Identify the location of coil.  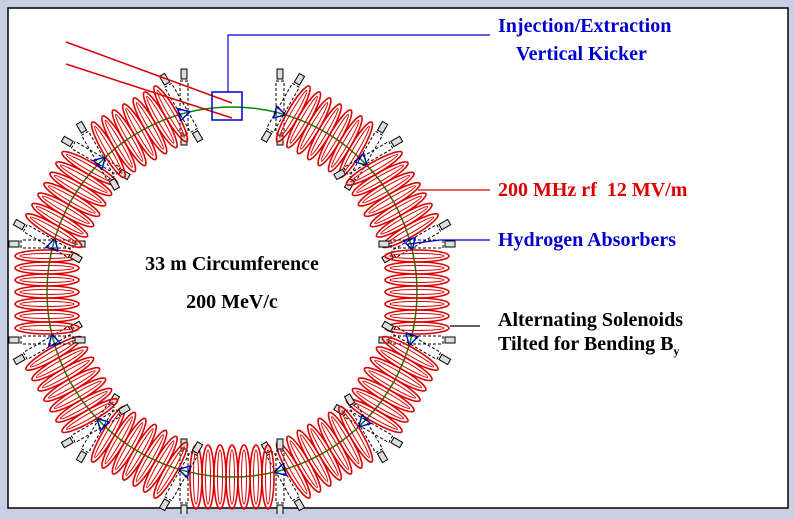
(171, 114).